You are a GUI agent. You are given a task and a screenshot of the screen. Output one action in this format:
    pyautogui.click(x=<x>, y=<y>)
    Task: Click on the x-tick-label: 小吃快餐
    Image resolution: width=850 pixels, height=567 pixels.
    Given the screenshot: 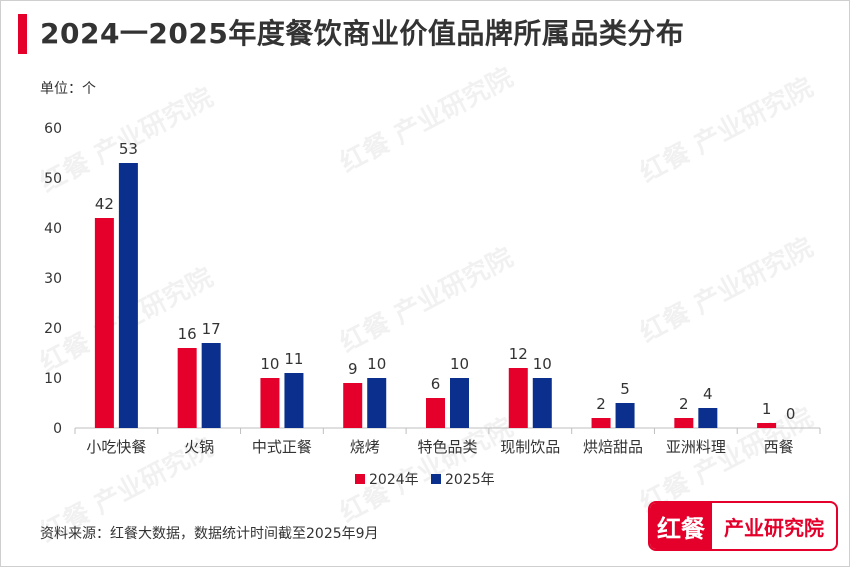 What is the action you would take?
    pyautogui.click(x=116, y=447)
    